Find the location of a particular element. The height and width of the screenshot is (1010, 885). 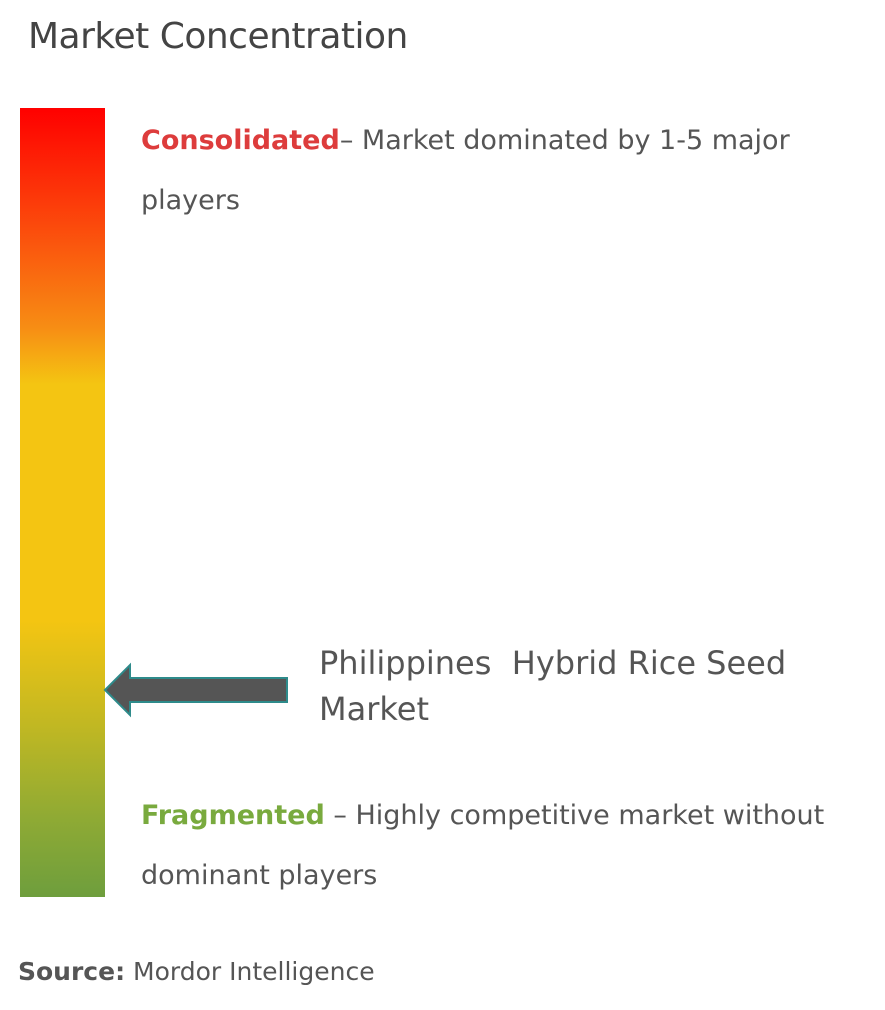

fragmented-label: Fragmented is located at coordinates (233, 815).